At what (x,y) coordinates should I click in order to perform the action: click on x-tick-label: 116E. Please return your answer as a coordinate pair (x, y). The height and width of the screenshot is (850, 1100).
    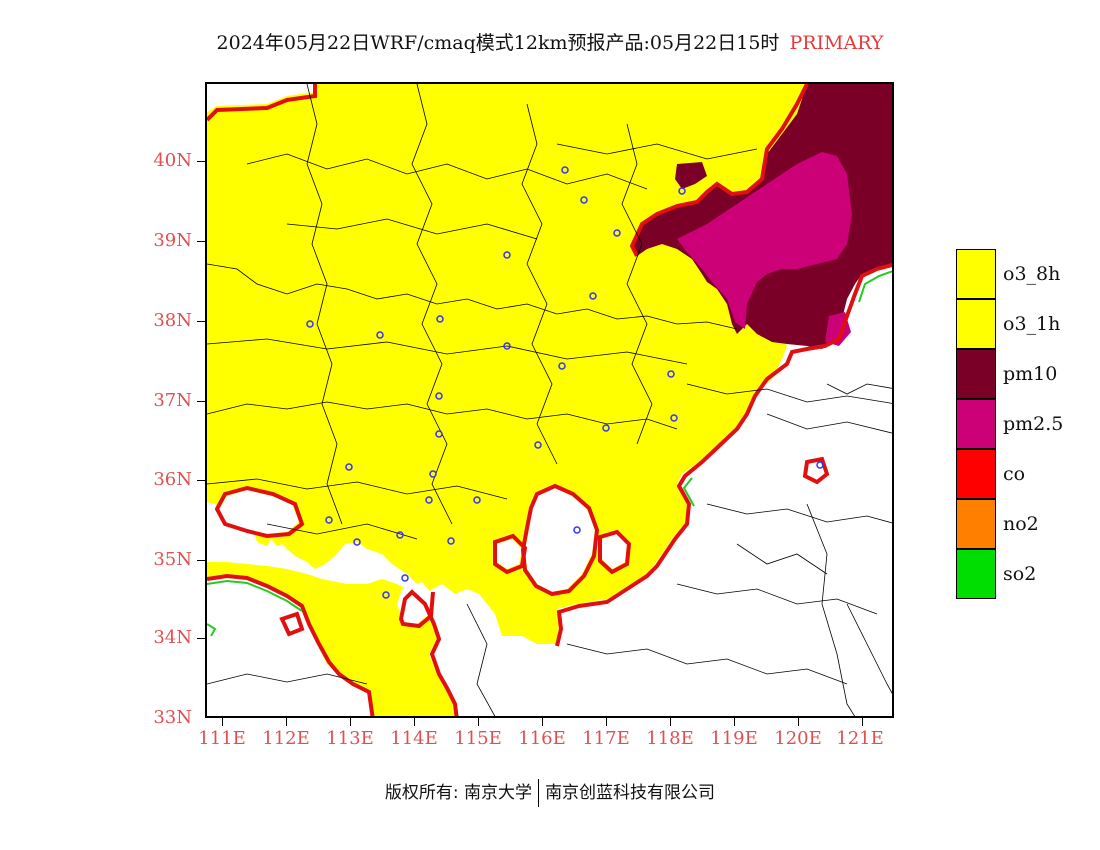
    Looking at the image, I should click on (542, 738).